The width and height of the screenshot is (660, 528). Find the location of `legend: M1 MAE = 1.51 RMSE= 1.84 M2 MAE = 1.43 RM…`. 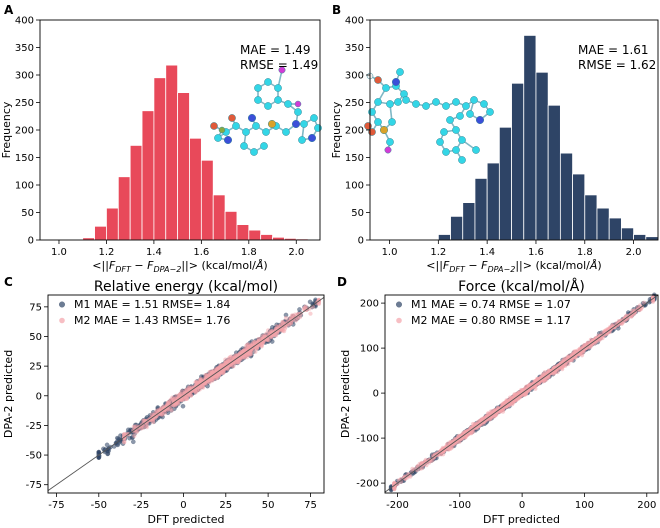

legend: M1 MAE = 1.51 RMSE= 1.84 M2 MAE = 1.43 RM… is located at coordinates (144, 312).